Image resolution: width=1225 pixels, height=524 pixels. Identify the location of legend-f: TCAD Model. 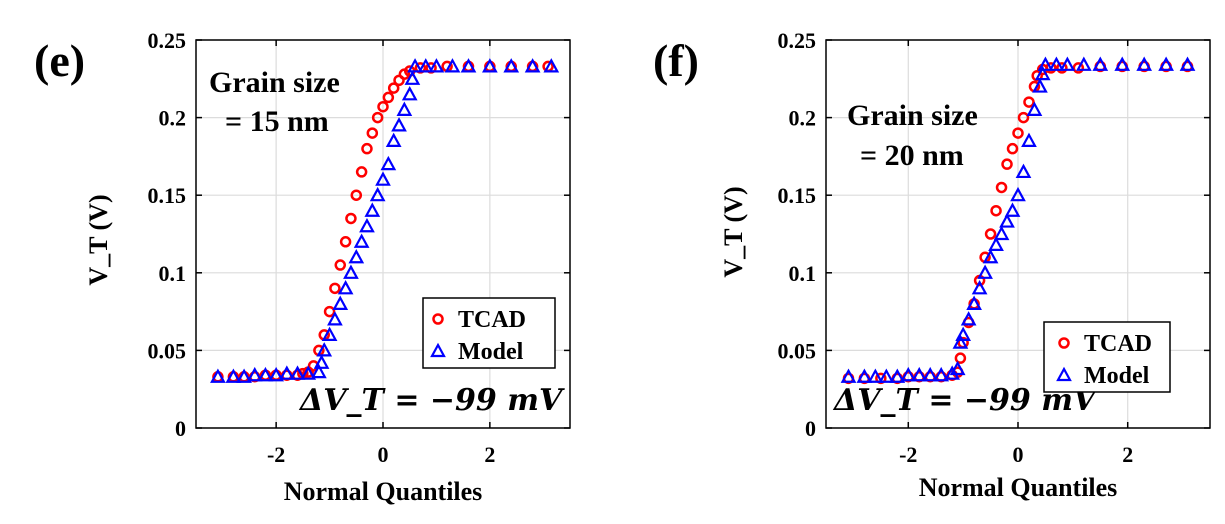
(1107, 357).